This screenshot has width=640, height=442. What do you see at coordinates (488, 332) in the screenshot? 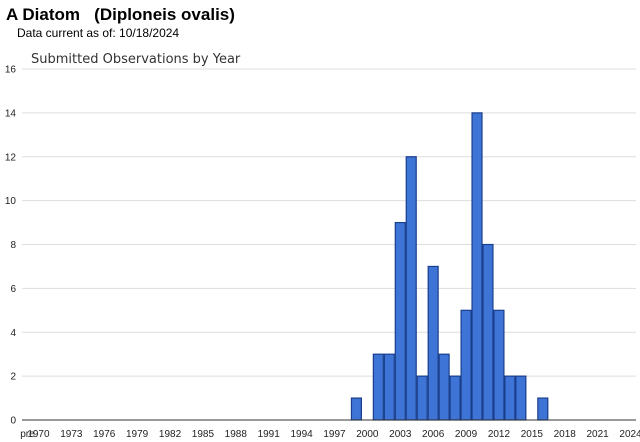
I see `bar-2011` at bounding box center [488, 332].